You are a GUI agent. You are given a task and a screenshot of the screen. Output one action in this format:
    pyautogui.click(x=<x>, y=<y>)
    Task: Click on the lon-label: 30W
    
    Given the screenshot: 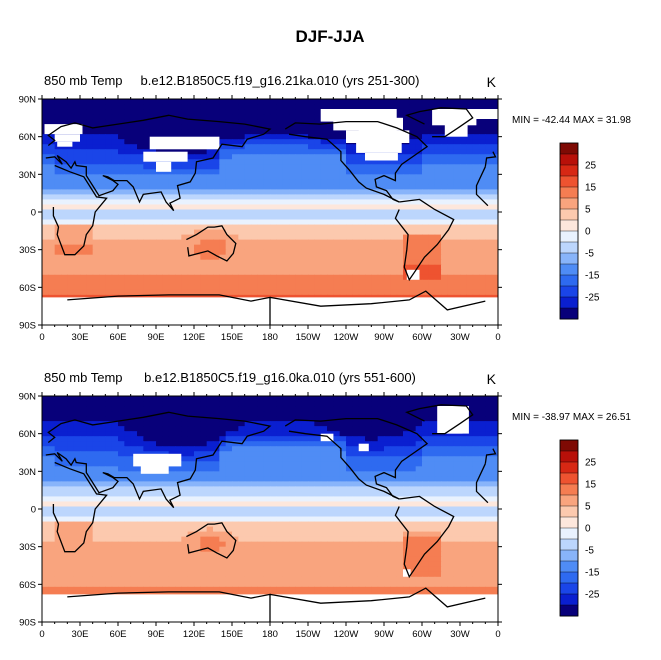 What is the action you would take?
    pyautogui.click(x=460, y=337)
    